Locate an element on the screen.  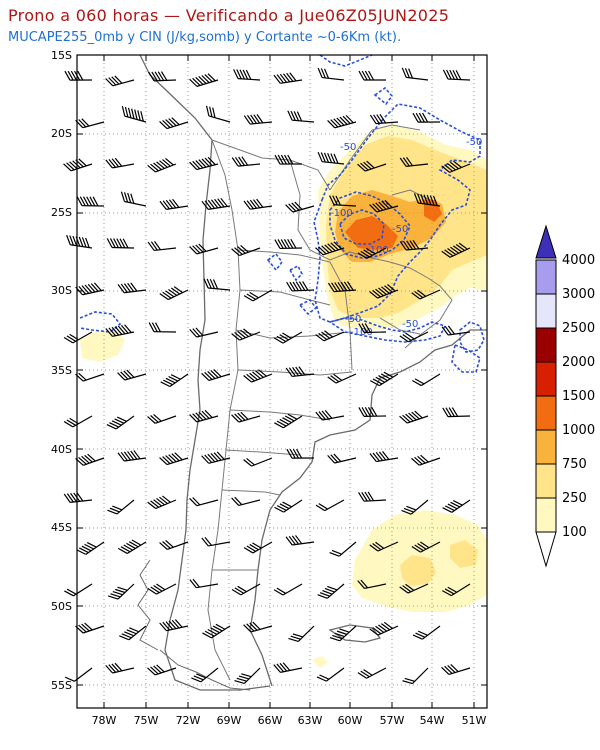
lat-label: 35S is located at coordinates (61, 370).